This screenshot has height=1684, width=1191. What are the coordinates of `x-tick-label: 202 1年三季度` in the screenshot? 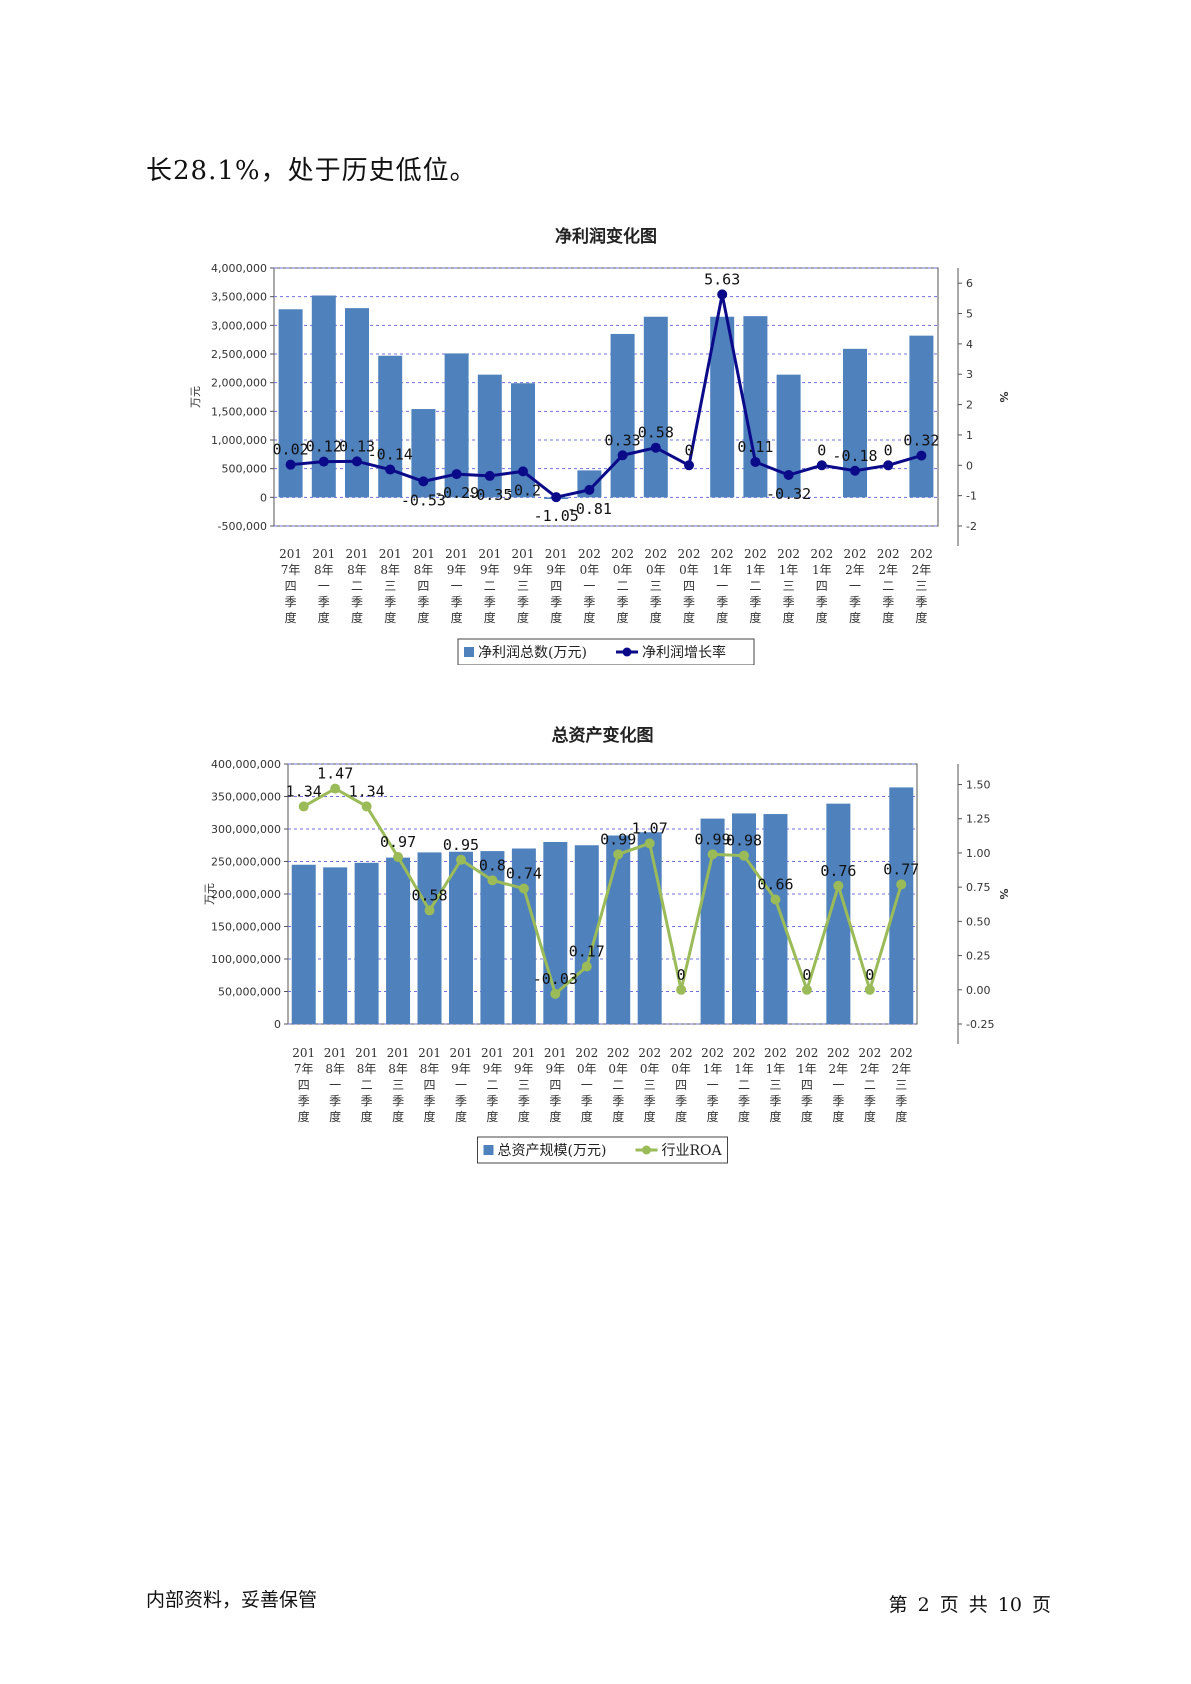 It's located at (775, 1085).